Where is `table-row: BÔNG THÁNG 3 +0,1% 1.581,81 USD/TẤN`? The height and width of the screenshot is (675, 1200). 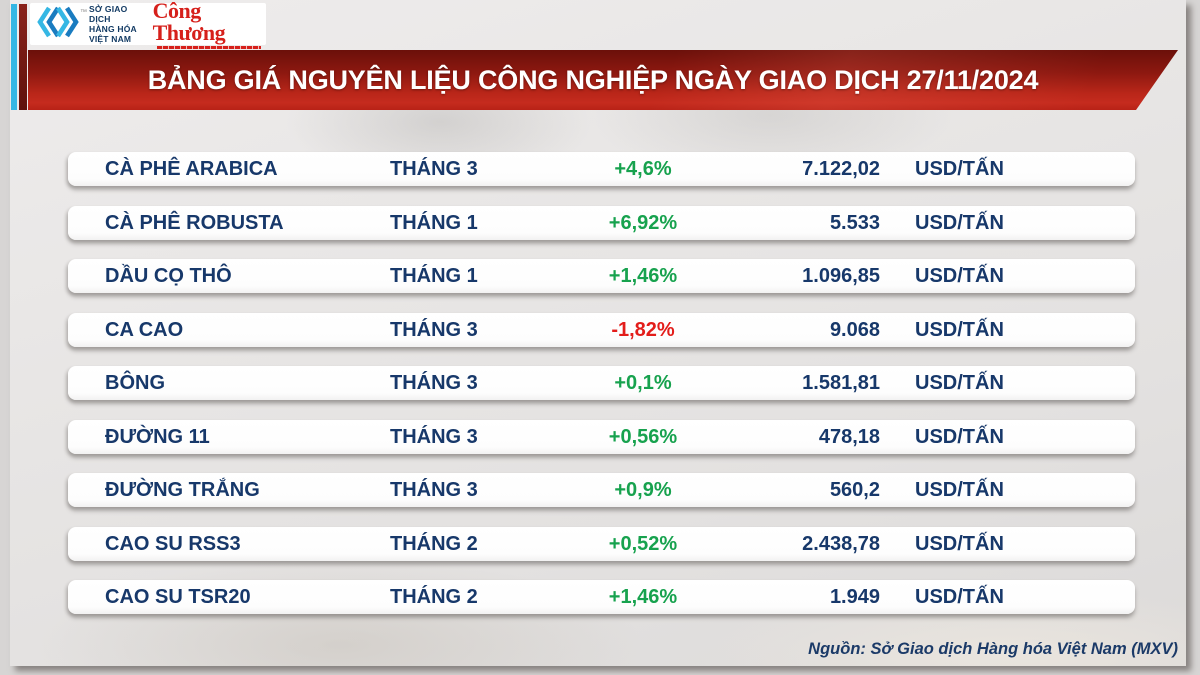
table-row: BÔNG THÁNG 3 +0,1% 1.581,81 USD/TẤN is located at coordinates (601, 383).